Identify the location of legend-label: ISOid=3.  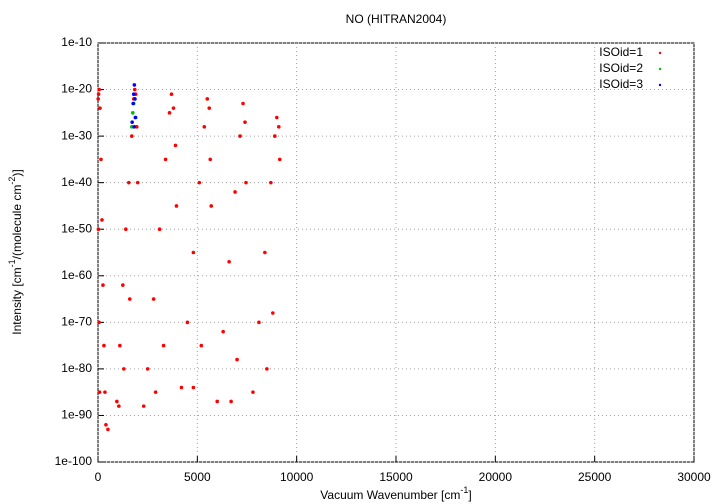
(621, 84).